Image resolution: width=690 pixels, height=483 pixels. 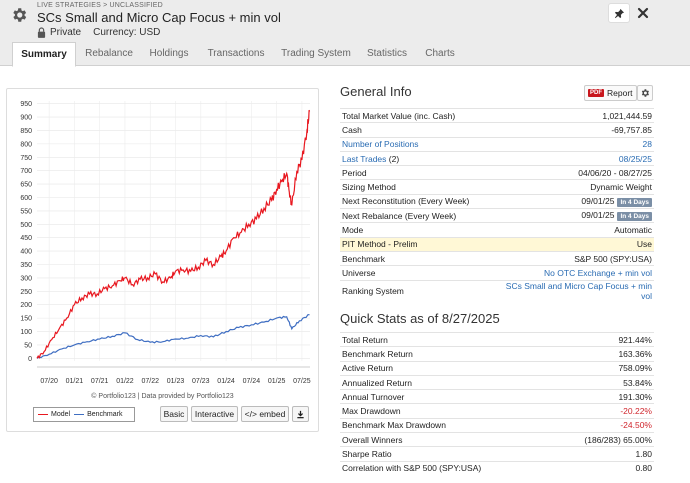 What do you see at coordinates (497, 381) in the screenshot?
I see `table-row: Annualized Return 53.84%` at bounding box center [497, 381].